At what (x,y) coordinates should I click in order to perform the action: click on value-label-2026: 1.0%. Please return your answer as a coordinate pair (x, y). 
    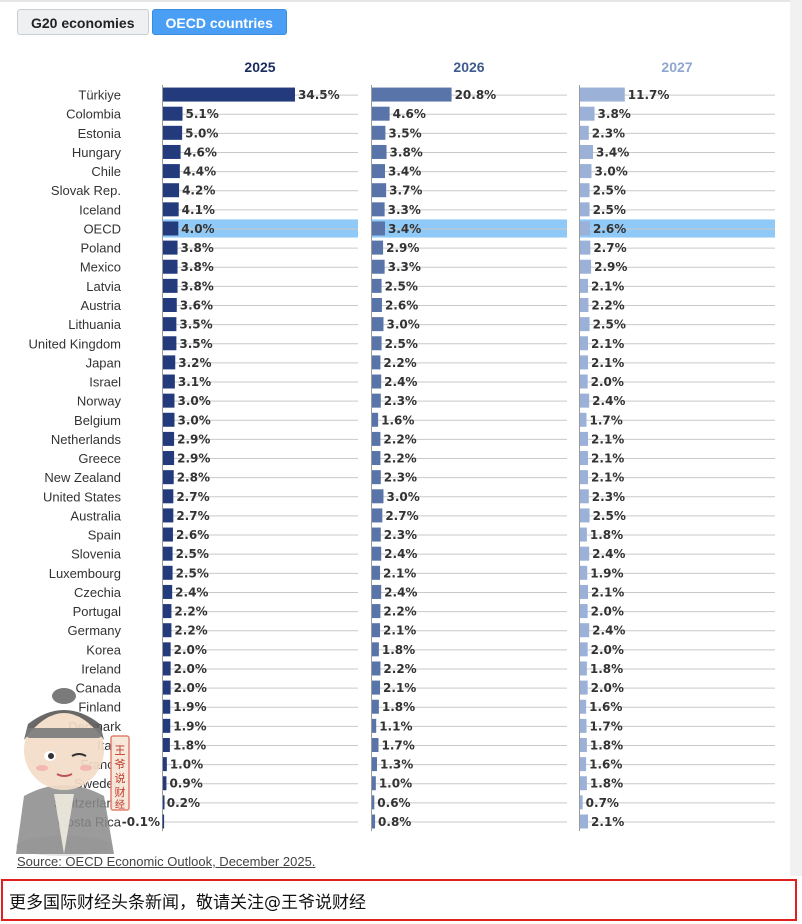
    Looking at the image, I should click on (395, 784).